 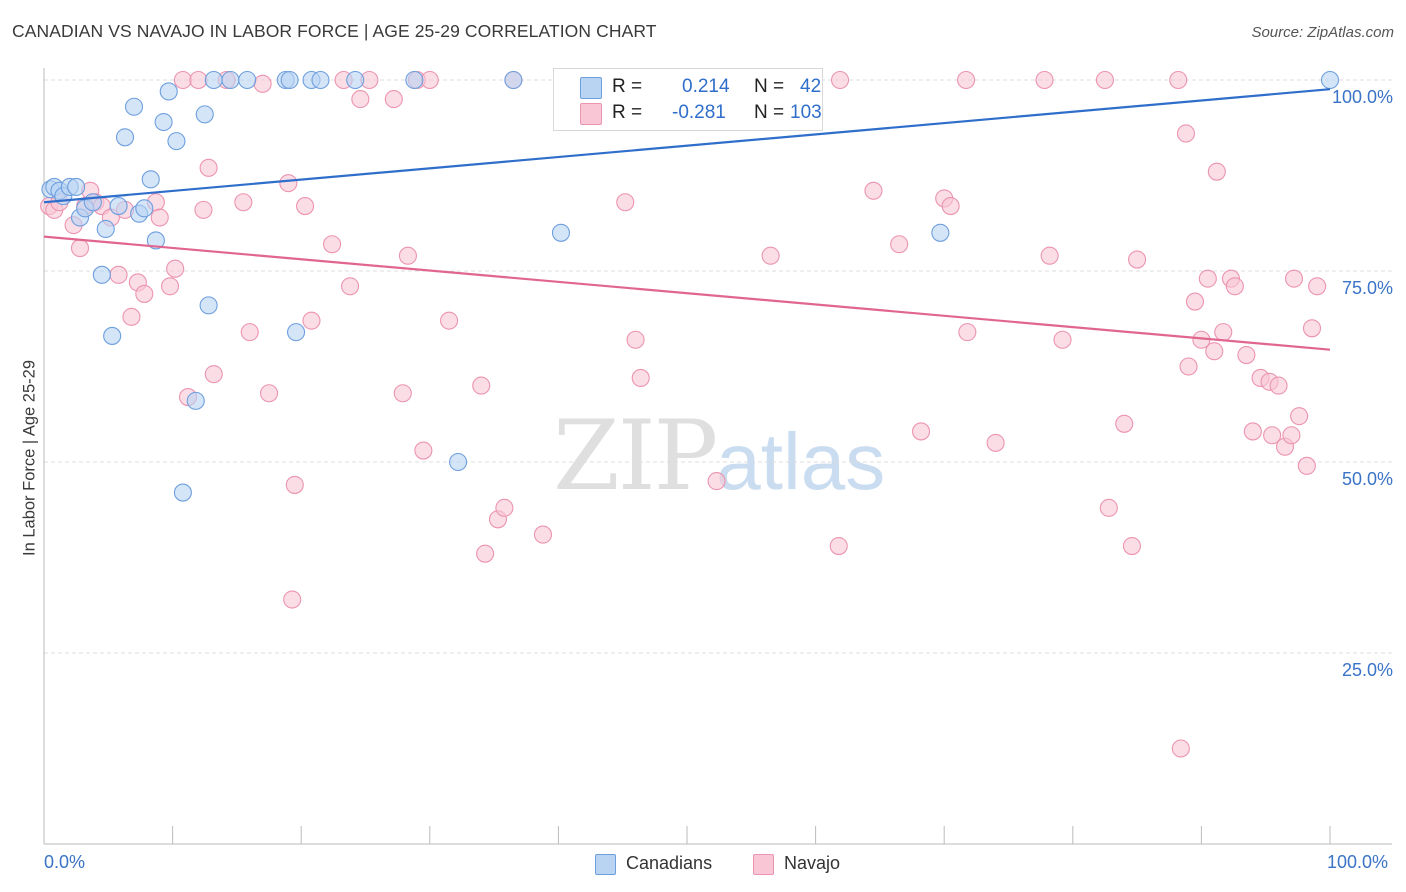 What do you see at coordinates (669, 863) in the screenshot?
I see `legend-label-canadians: Canadians` at bounding box center [669, 863].